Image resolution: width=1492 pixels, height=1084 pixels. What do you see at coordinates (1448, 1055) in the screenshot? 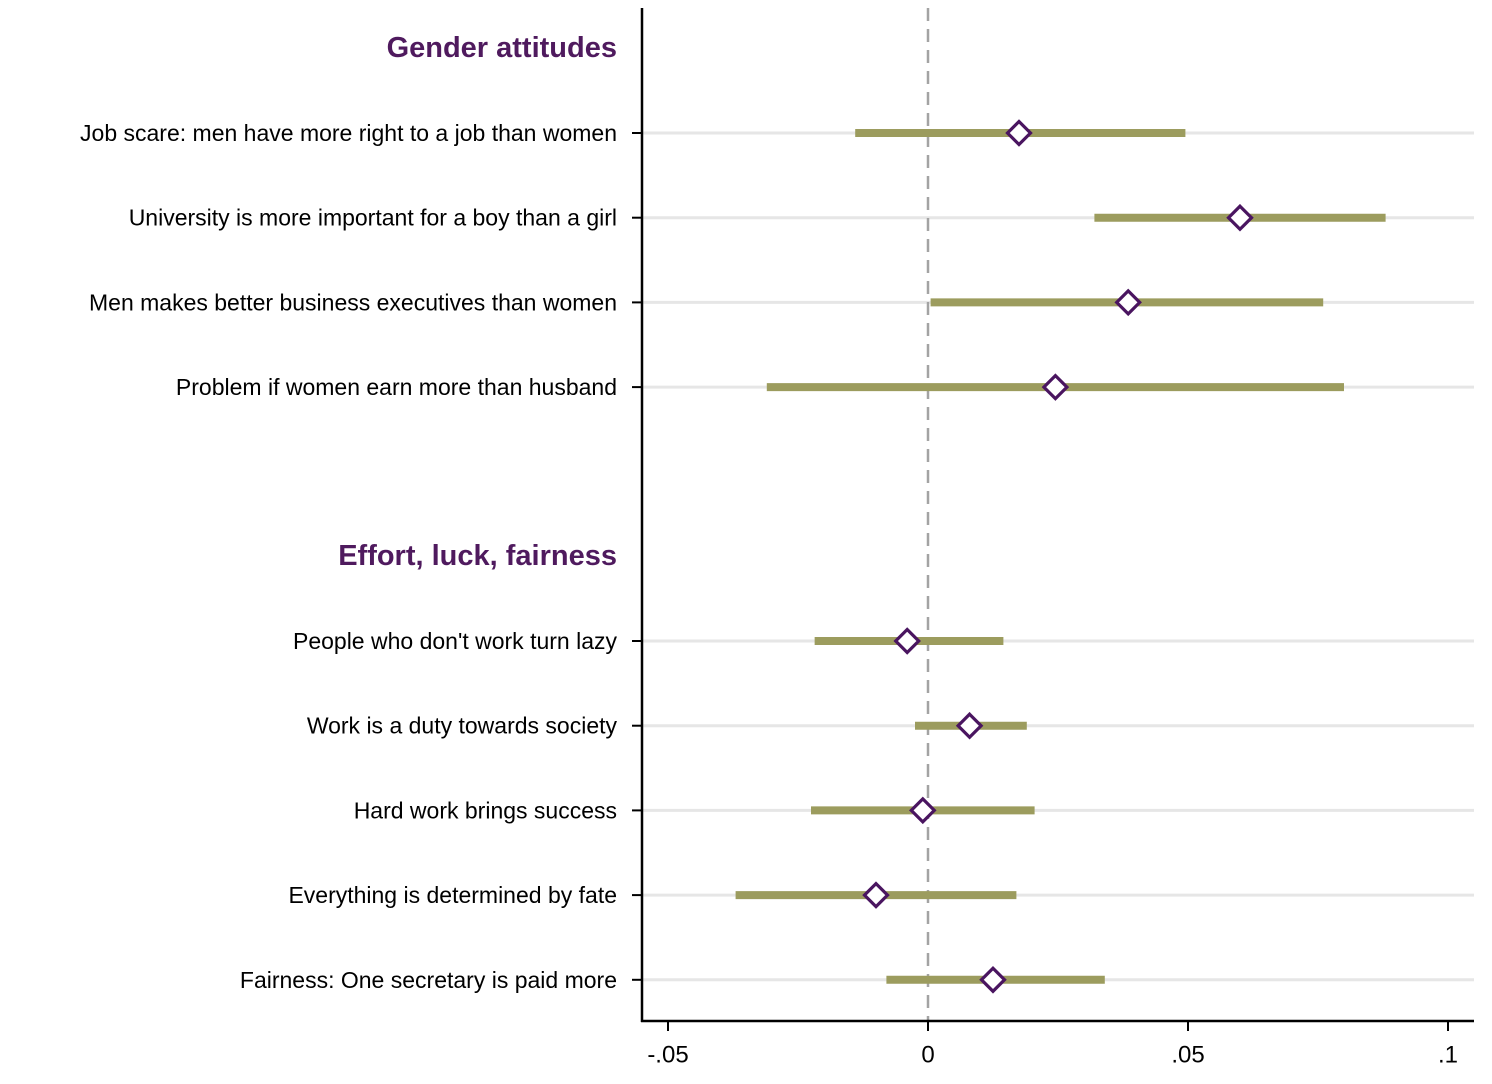
I see `x-tick-label: .1` at bounding box center [1448, 1055].